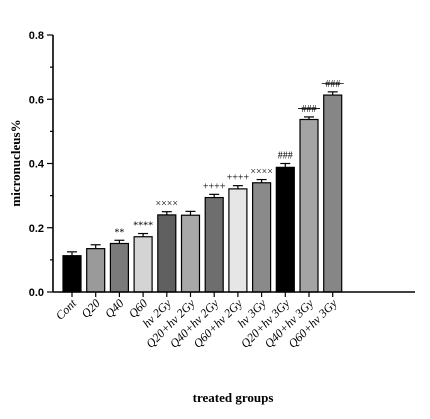 The width and height of the screenshot is (430, 419). What do you see at coordinates (36, 100) in the screenshot?
I see `y-tick-label: 0.6` at bounding box center [36, 100].